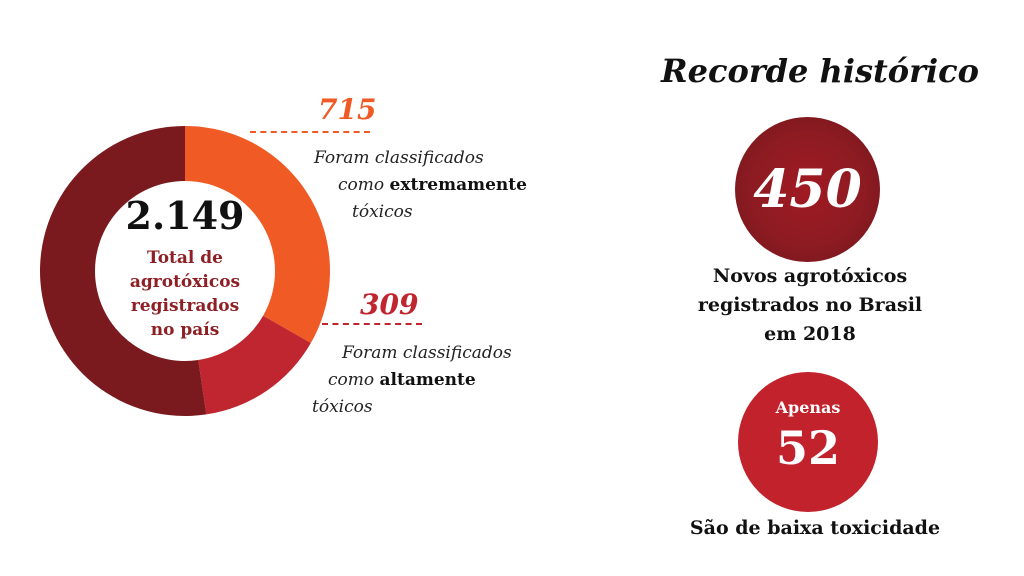 The width and height of the screenshot is (1024, 576). I want to click on record-caption-line: registrados no Brasil, so click(810, 305).